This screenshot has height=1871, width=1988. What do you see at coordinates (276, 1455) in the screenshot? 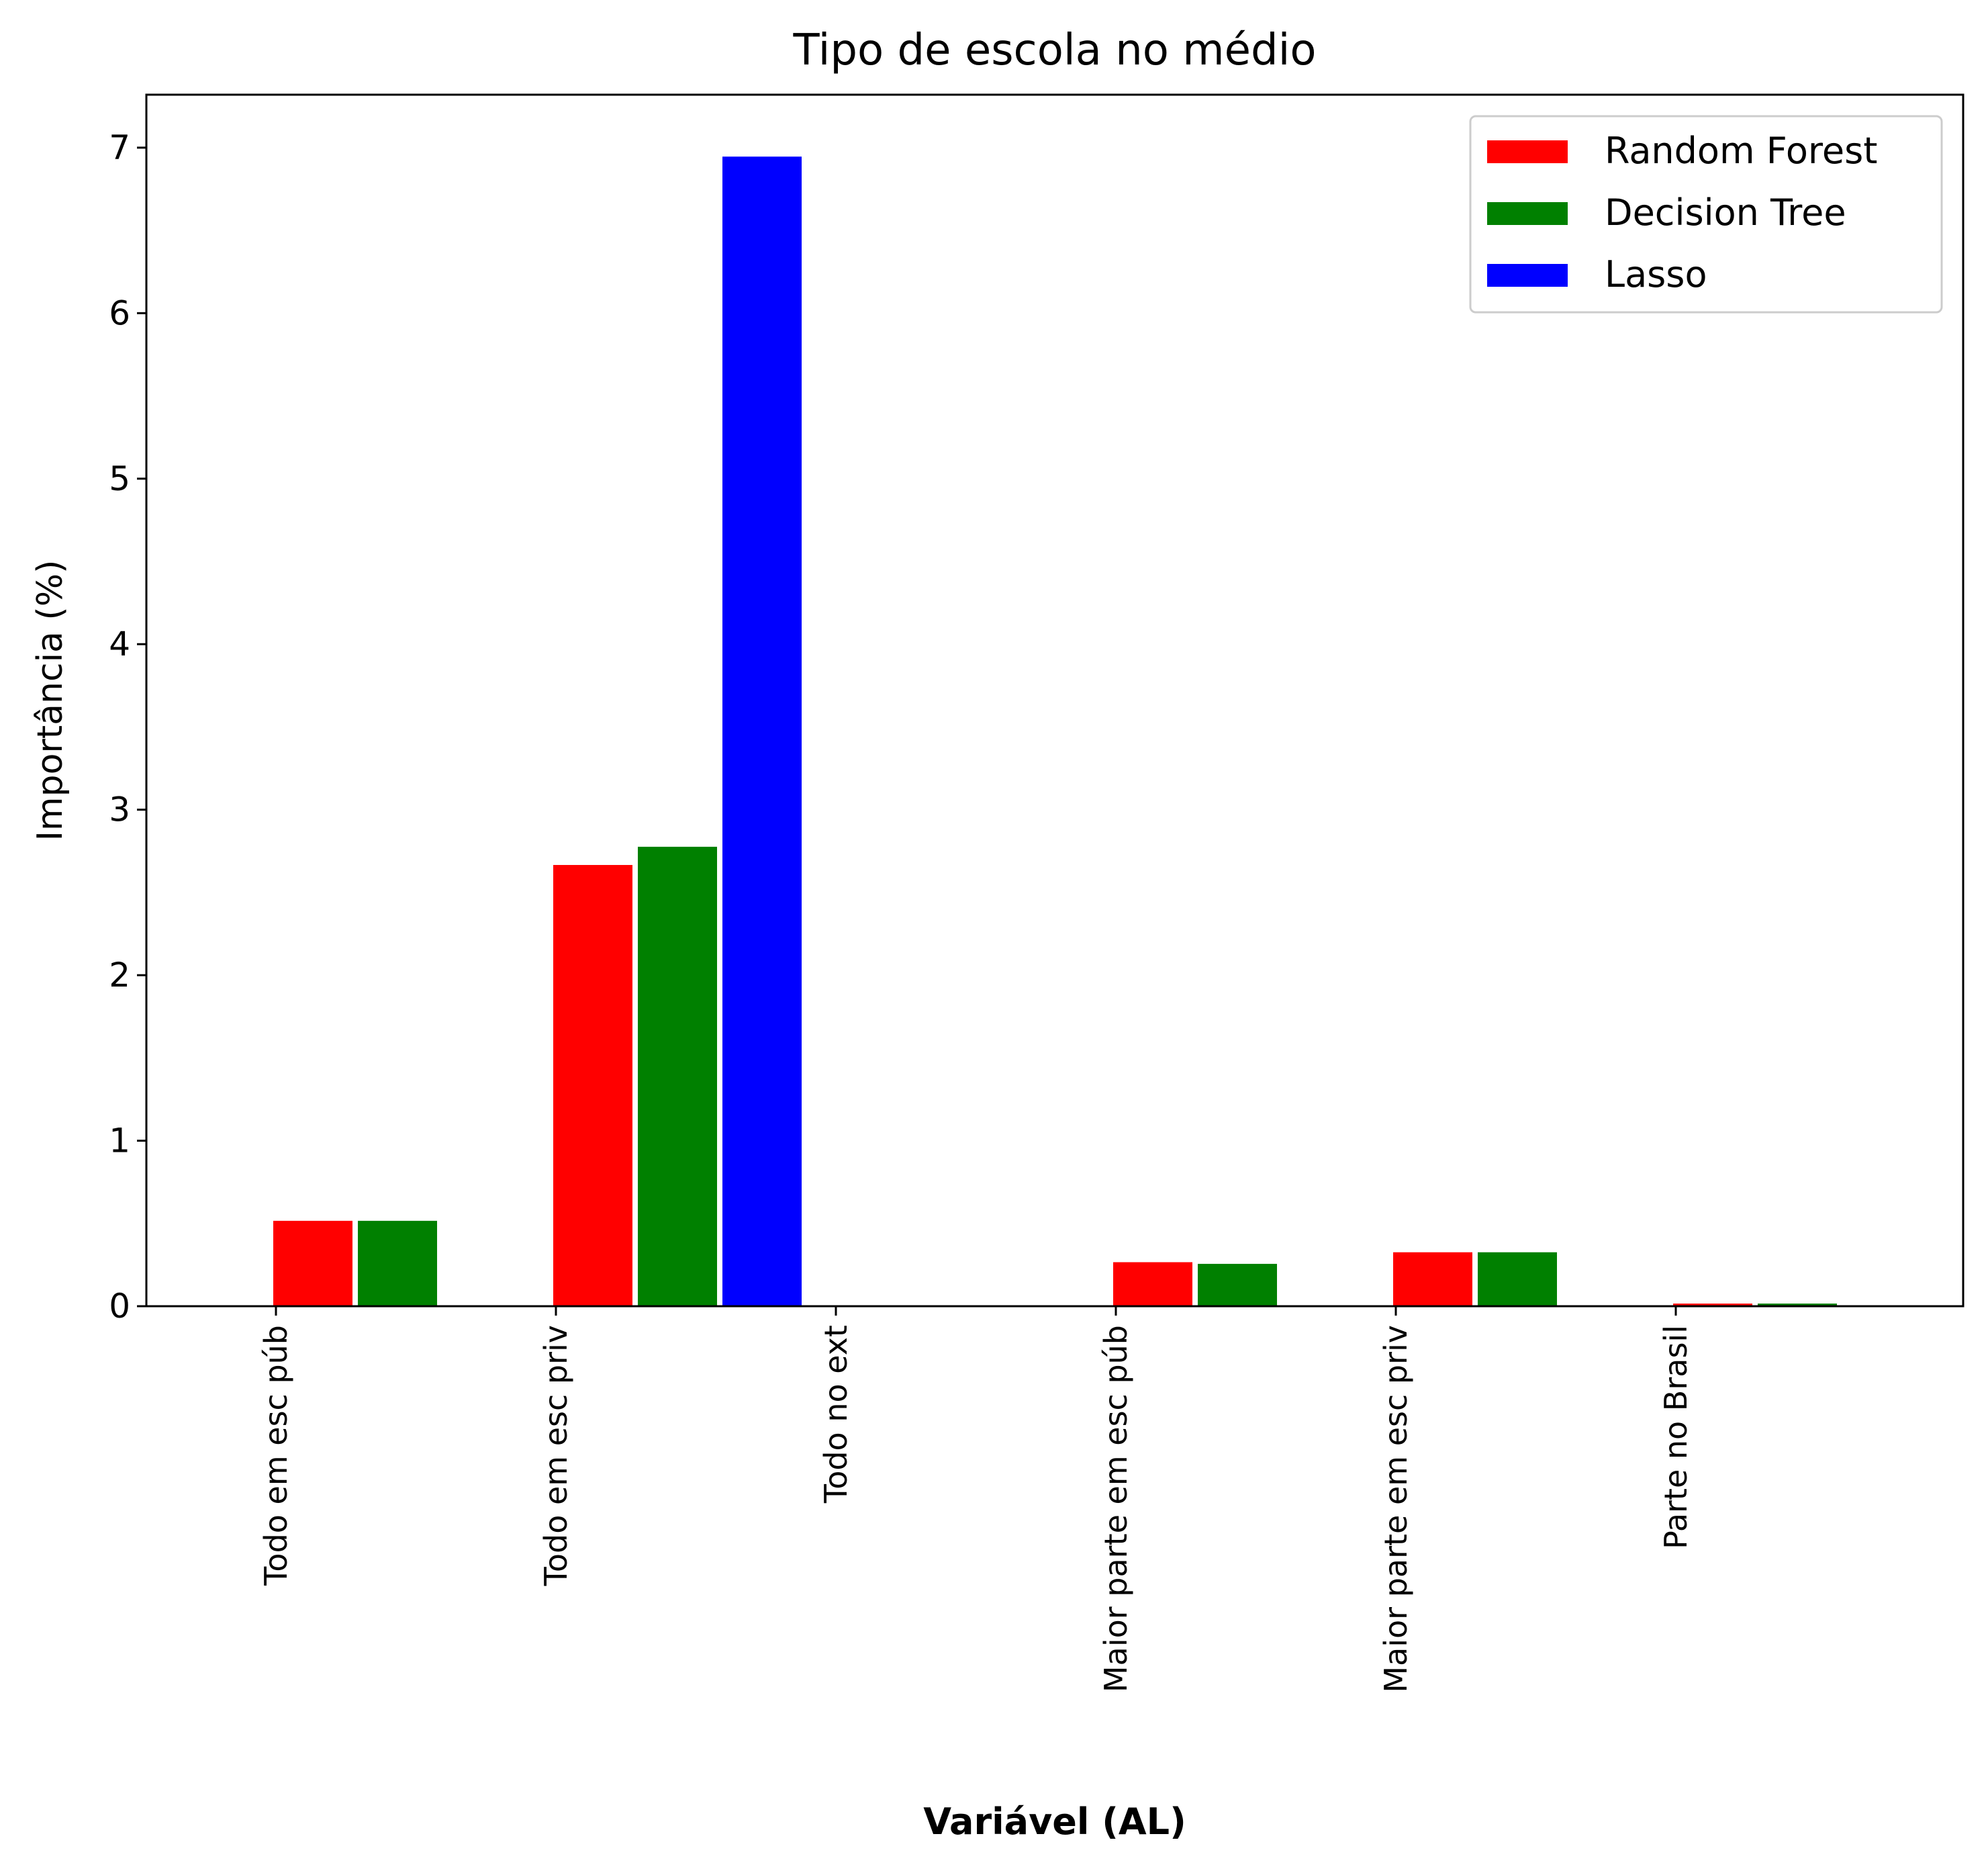
I see `x-tick-label: Todo em esc púb` at bounding box center [276, 1455].